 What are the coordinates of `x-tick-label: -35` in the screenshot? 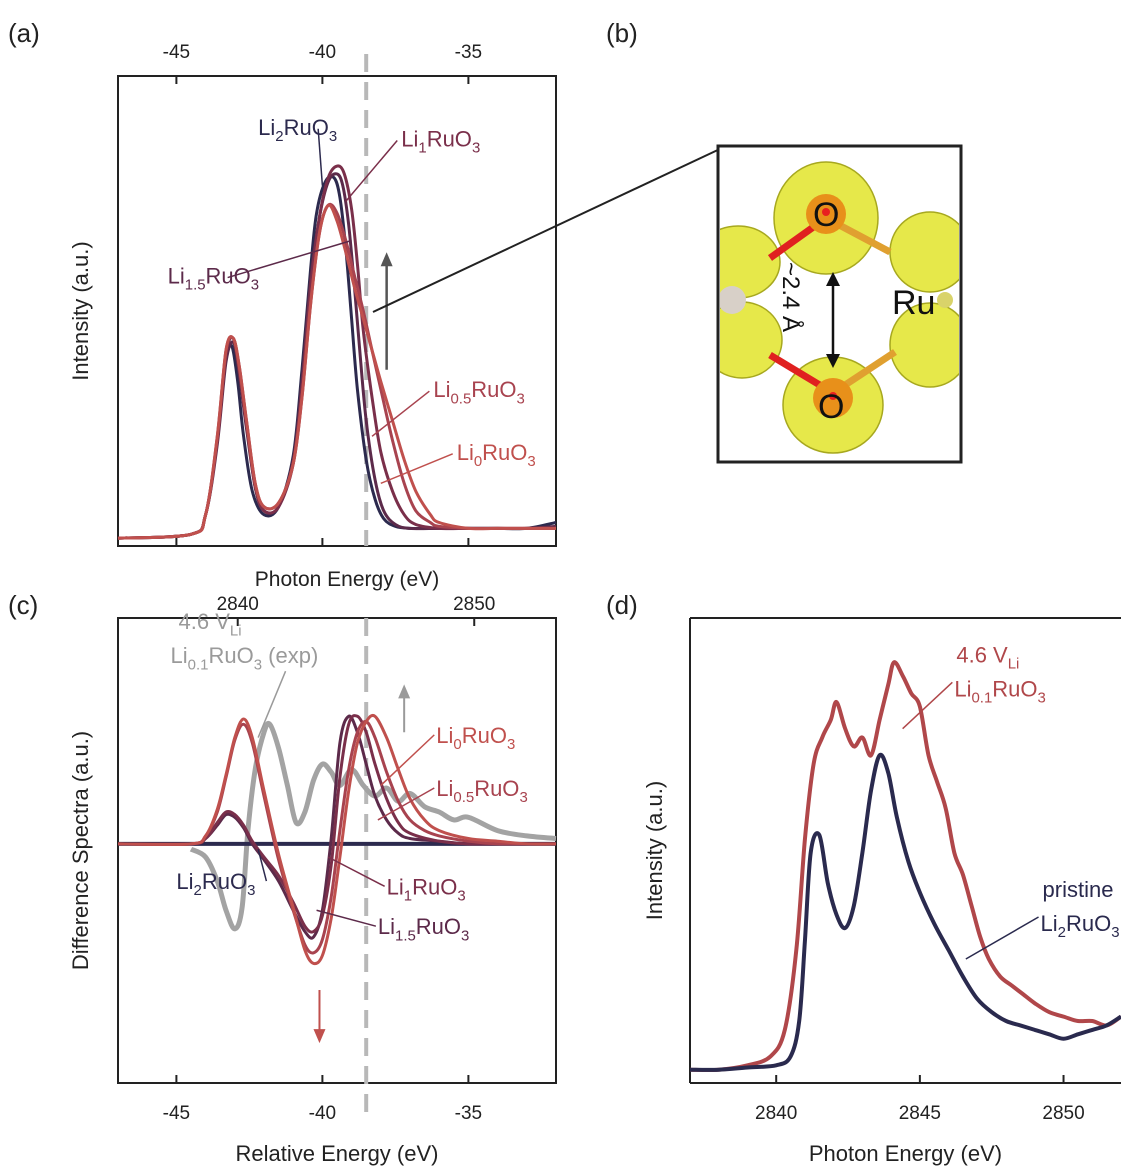 It's located at (468, 1113).